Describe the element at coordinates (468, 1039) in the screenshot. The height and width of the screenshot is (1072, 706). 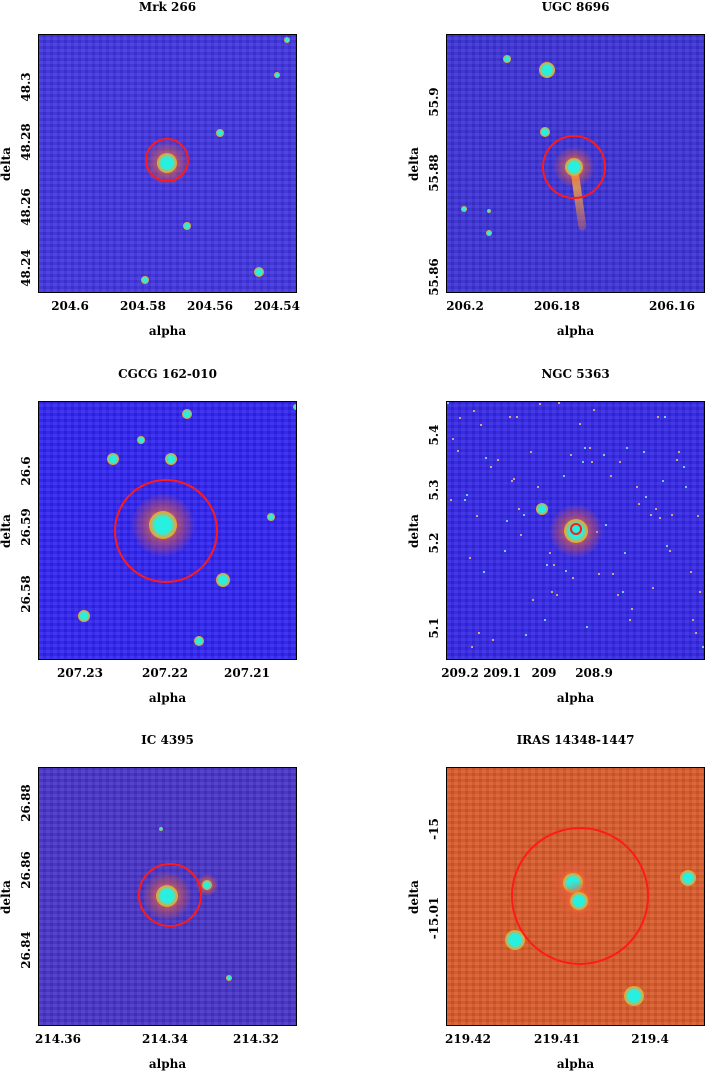
I see `x-tick-label: 219.42` at that location.